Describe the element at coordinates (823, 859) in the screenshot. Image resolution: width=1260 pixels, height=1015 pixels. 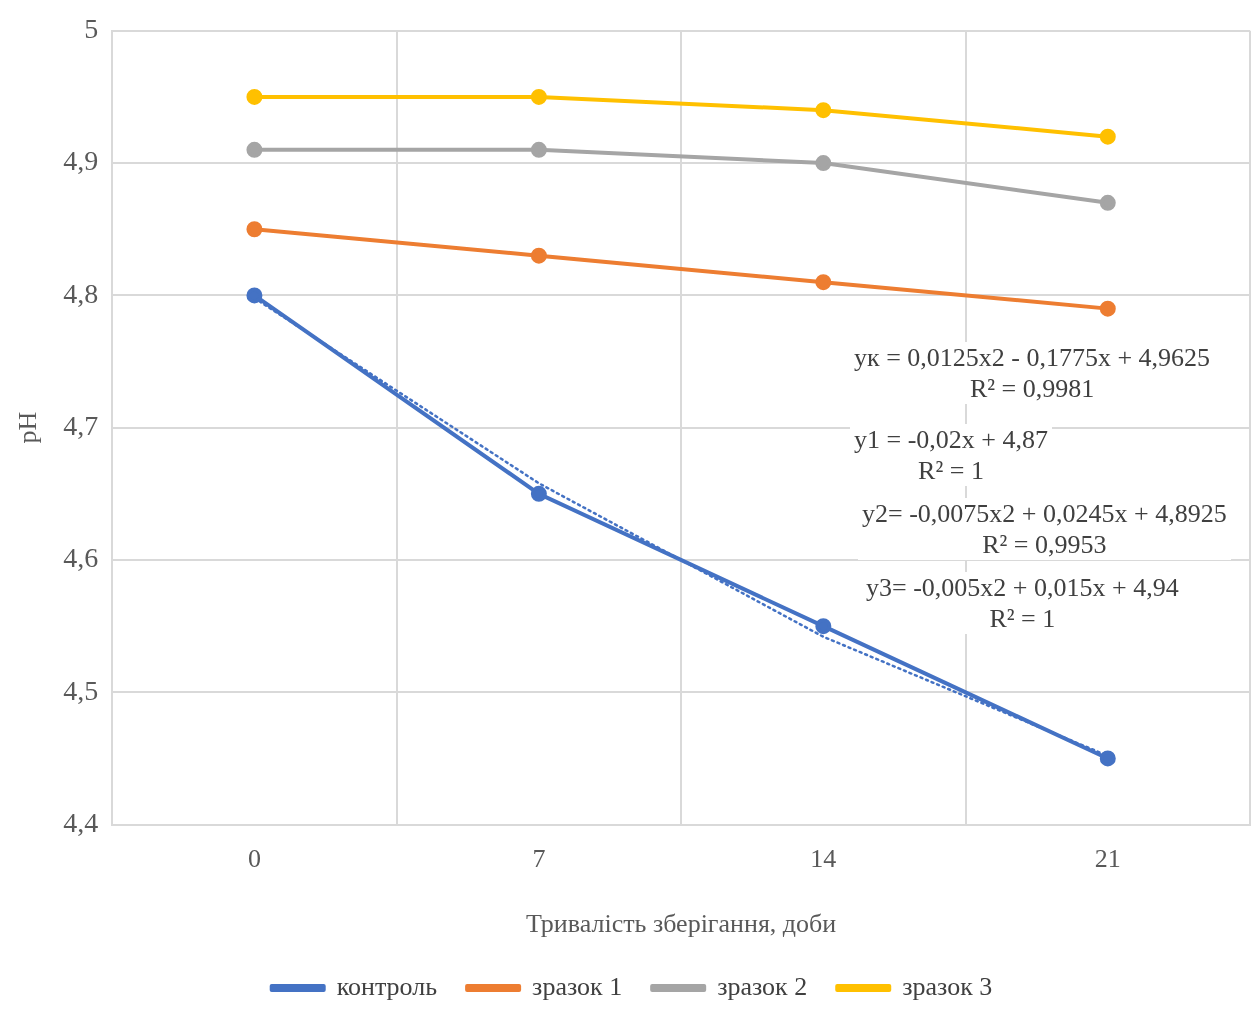
I see `x-tick-label: 14` at that location.